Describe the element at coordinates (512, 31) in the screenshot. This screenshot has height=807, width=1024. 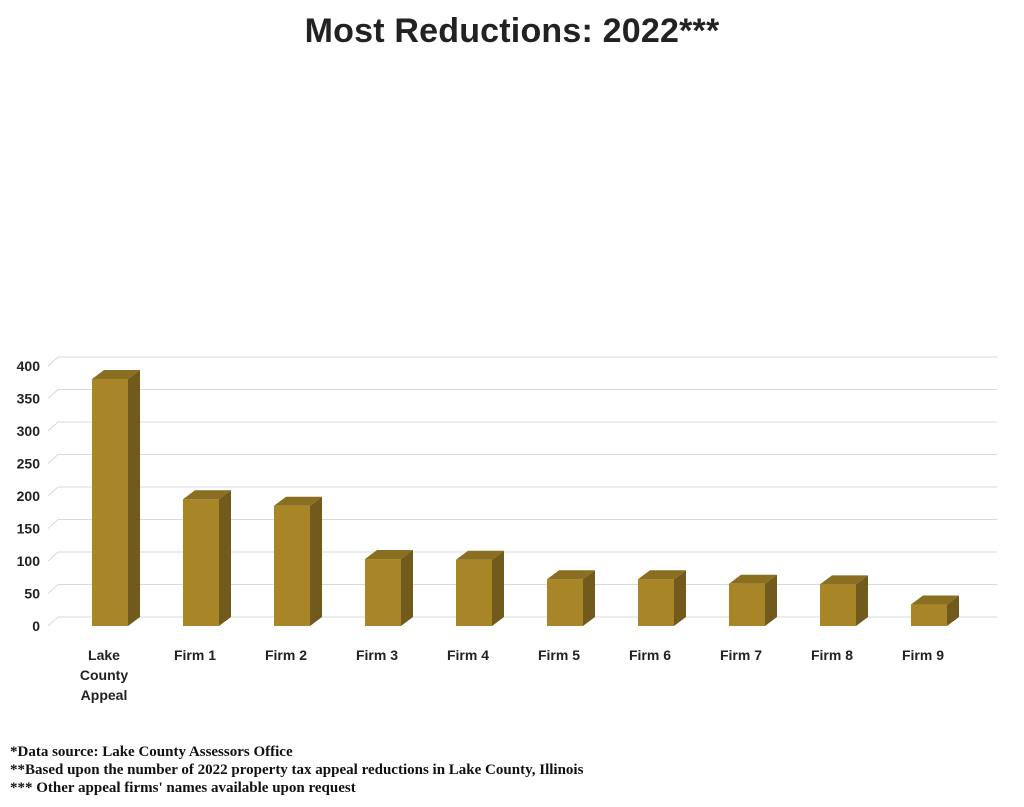
I see `chart-title: Most Reductions: 2022***` at that location.